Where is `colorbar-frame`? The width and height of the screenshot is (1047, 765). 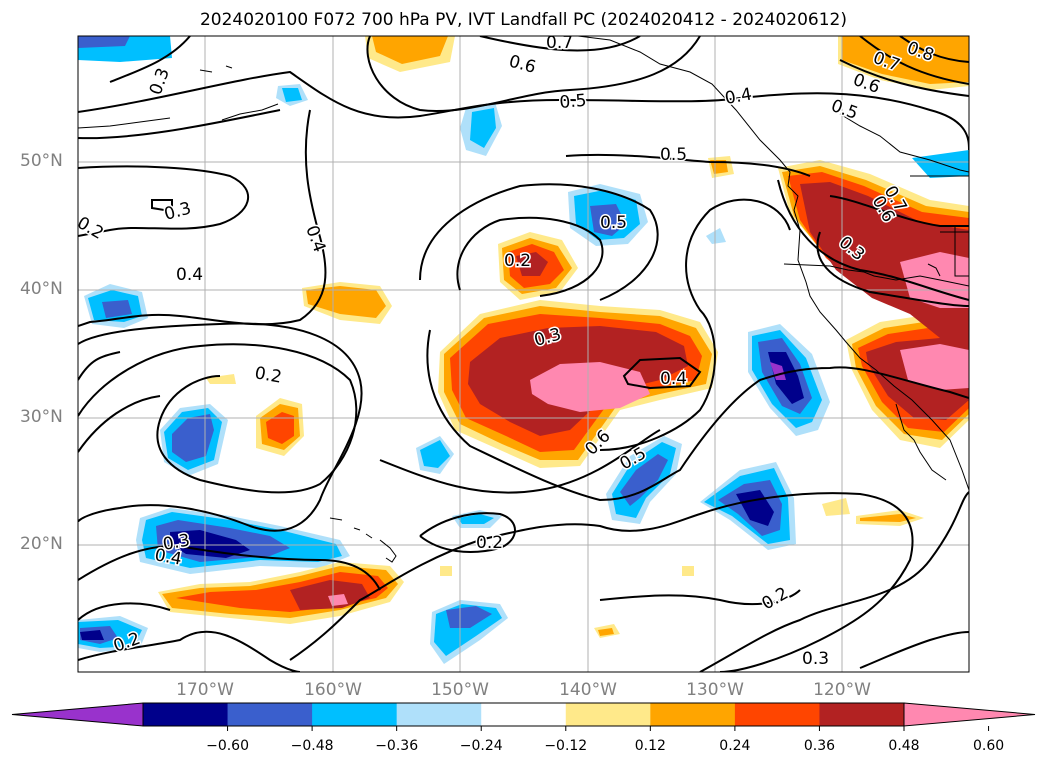 colorbar-frame is located at coordinates (523, 714).